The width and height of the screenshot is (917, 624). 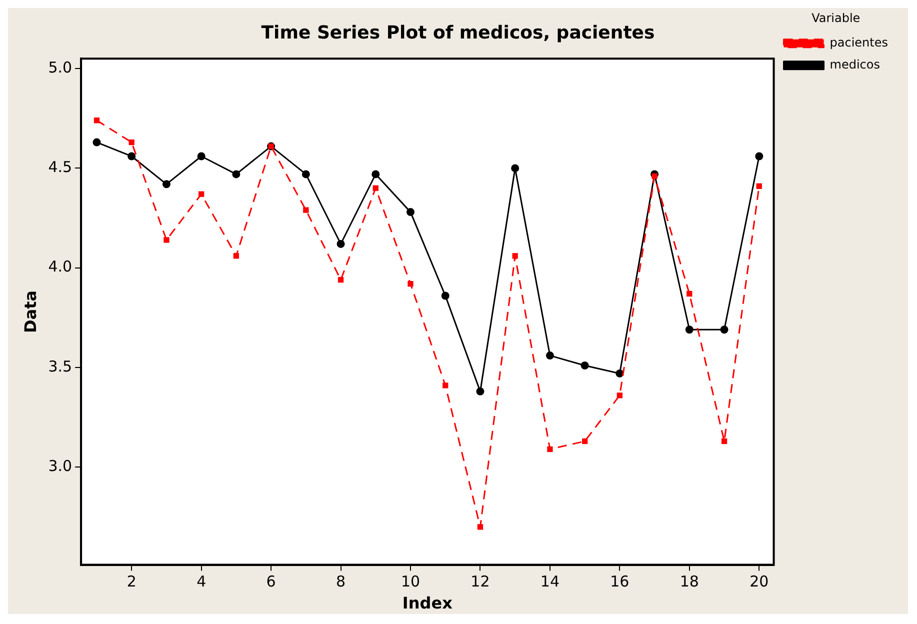 What do you see at coordinates (759, 581) in the screenshot?
I see `x-tick-label: 20` at bounding box center [759, 581].